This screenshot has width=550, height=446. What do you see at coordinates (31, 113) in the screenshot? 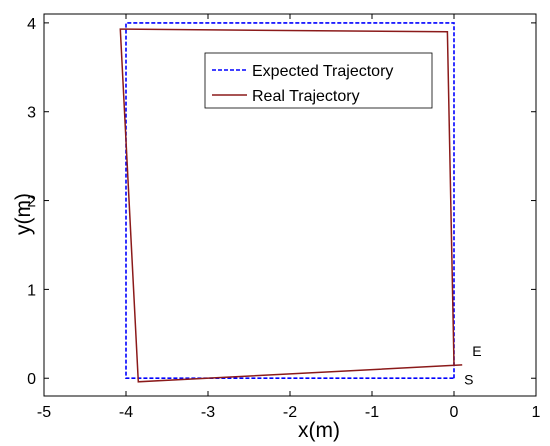
I see `y-tick-label: 3` at bounding box center [31, 113].